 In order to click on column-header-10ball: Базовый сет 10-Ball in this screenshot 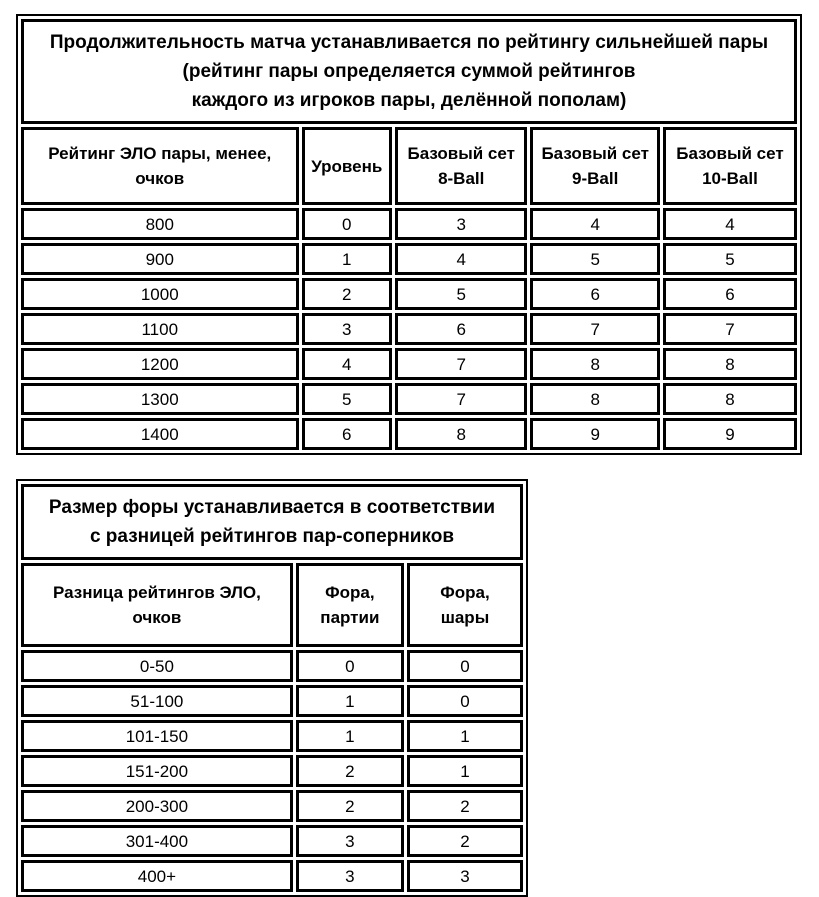, I will do `click(729, 166)`.